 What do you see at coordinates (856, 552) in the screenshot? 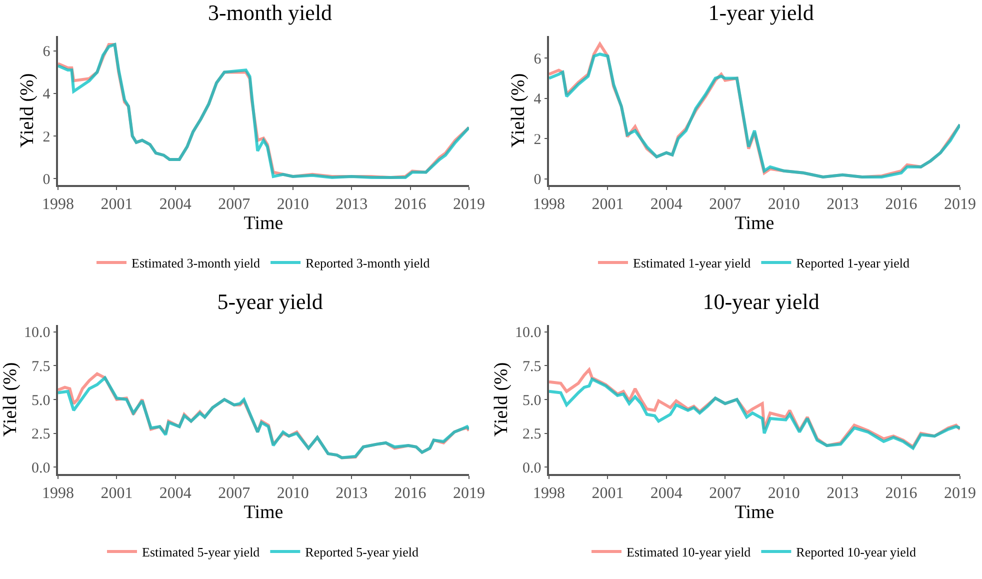
I see `legend-label: Reported 10-year yield` at bounding box center [856, 552].